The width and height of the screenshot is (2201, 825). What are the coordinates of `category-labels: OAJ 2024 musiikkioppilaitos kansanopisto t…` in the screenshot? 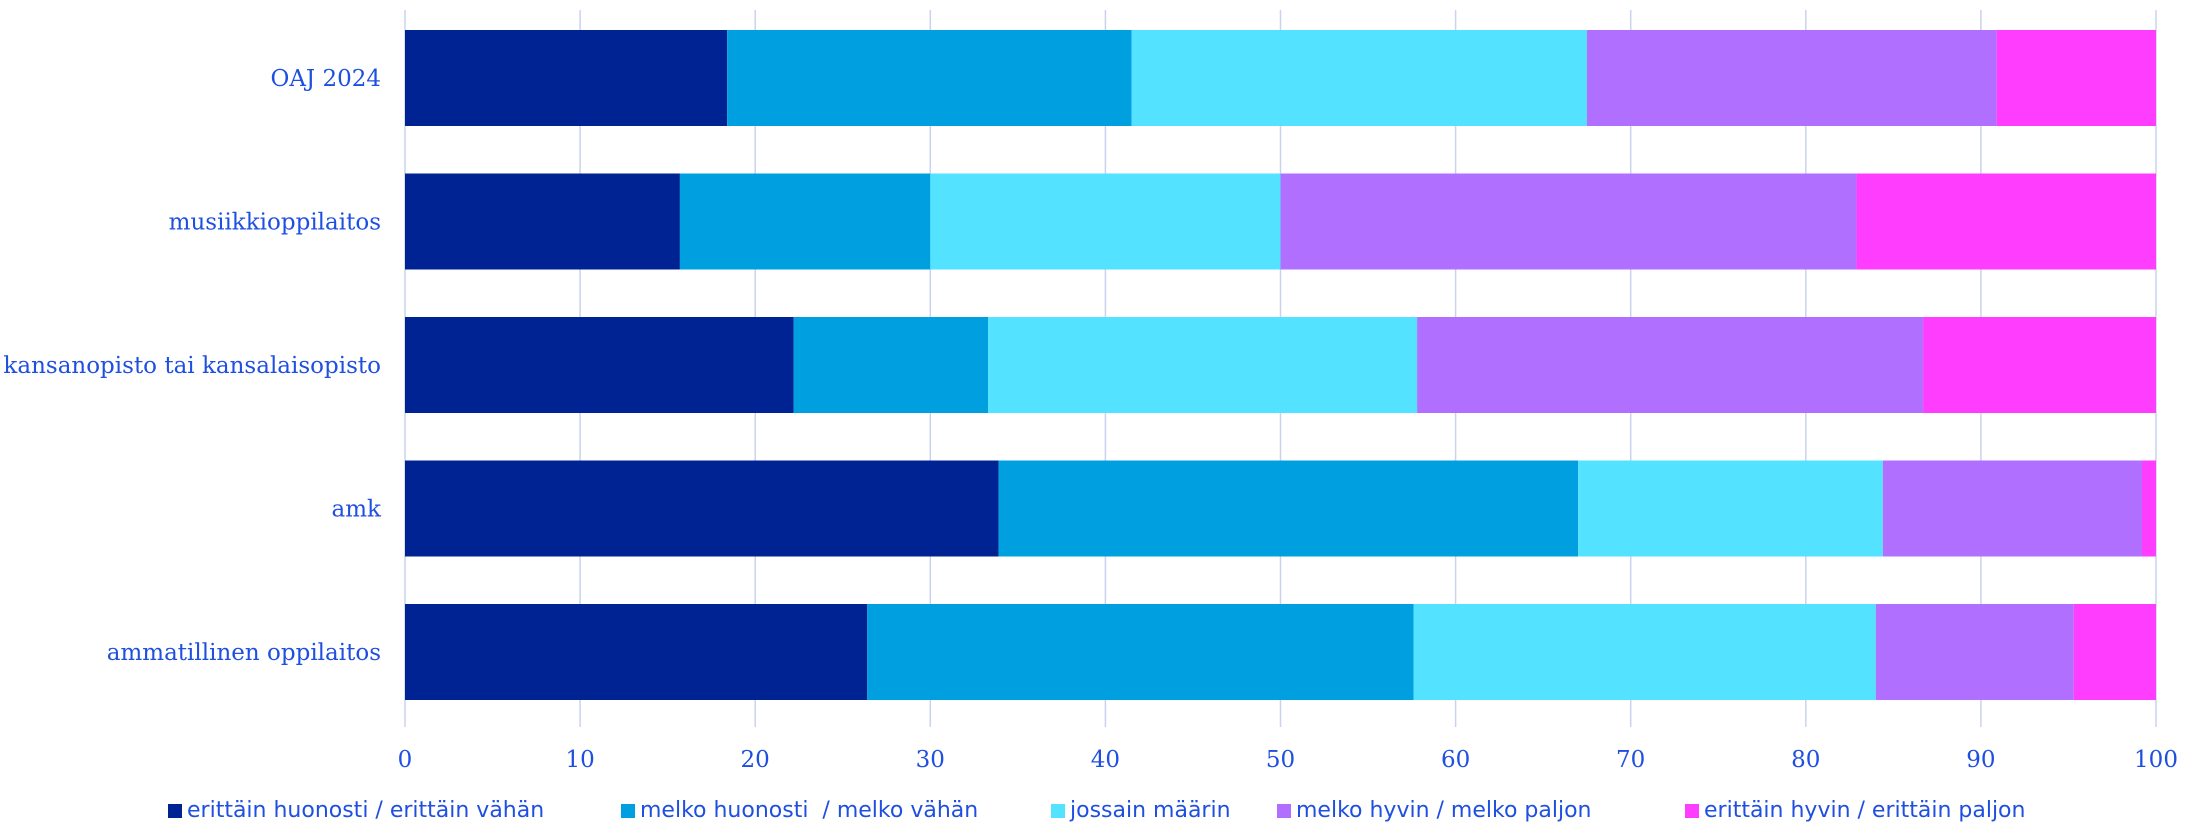 It's located at (192, 366).